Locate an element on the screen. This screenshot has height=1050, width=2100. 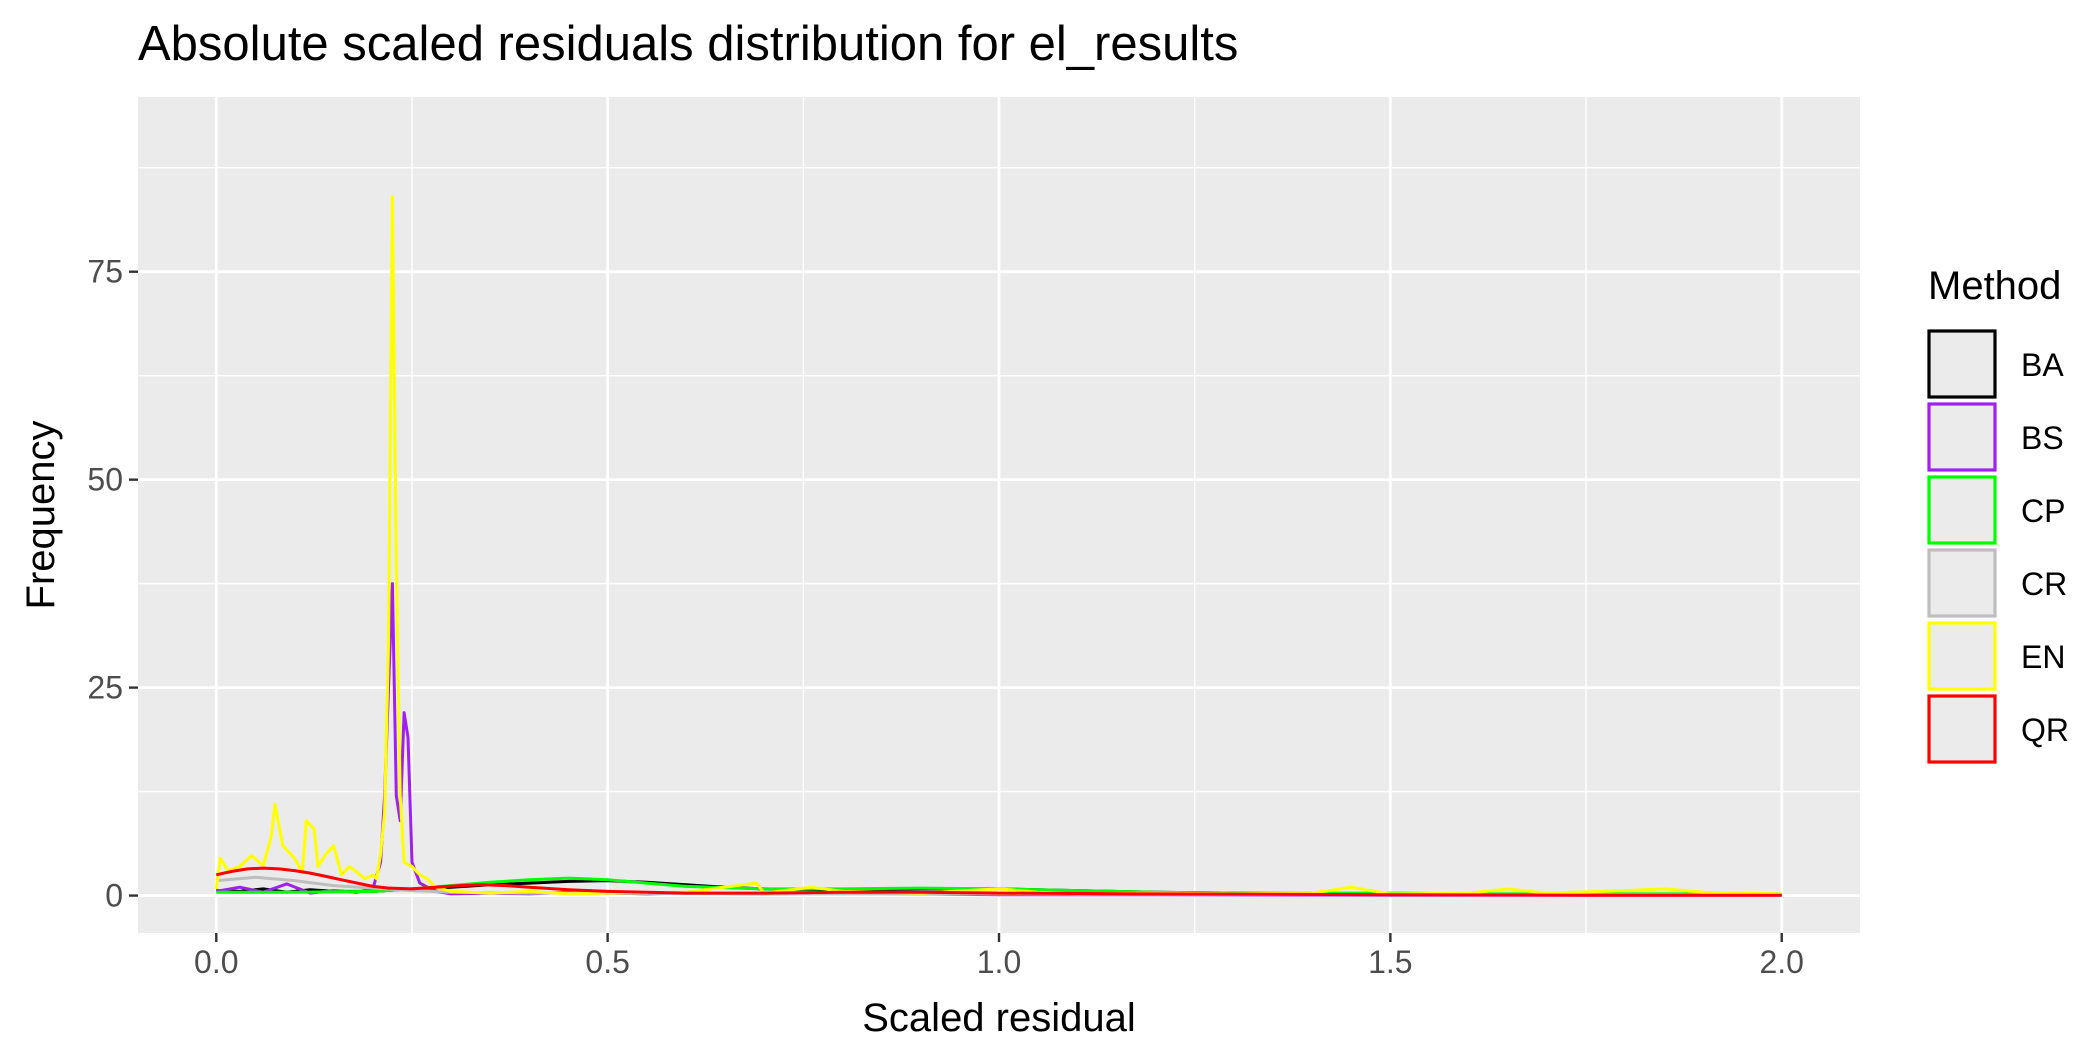
x-tick-label: 1.0 is located at coordinates (999, 962).